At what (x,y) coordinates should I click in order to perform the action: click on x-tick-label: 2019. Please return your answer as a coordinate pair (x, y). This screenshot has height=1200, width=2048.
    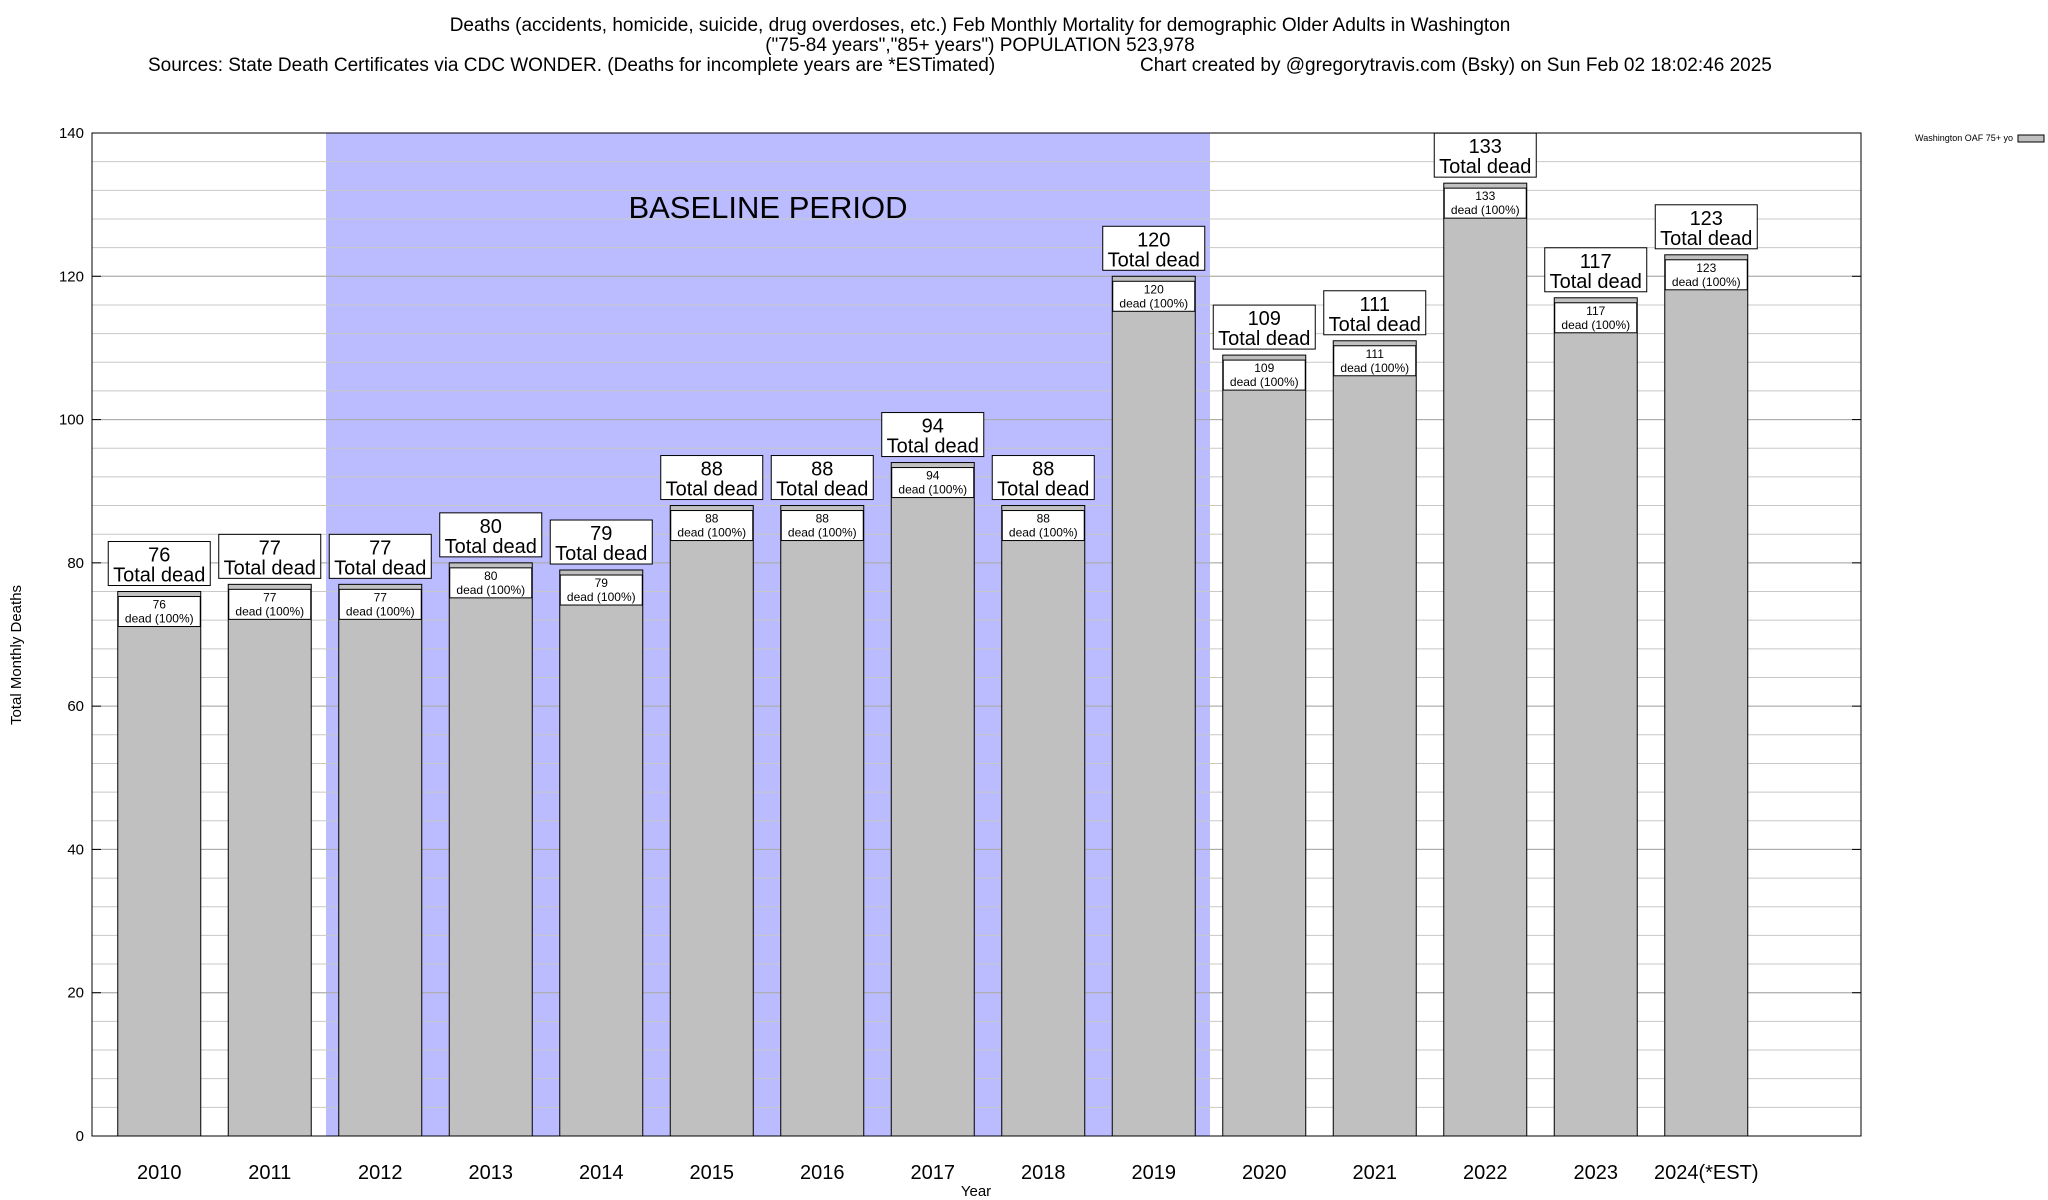
    Looking at the image, I should click on (1154, 1173).